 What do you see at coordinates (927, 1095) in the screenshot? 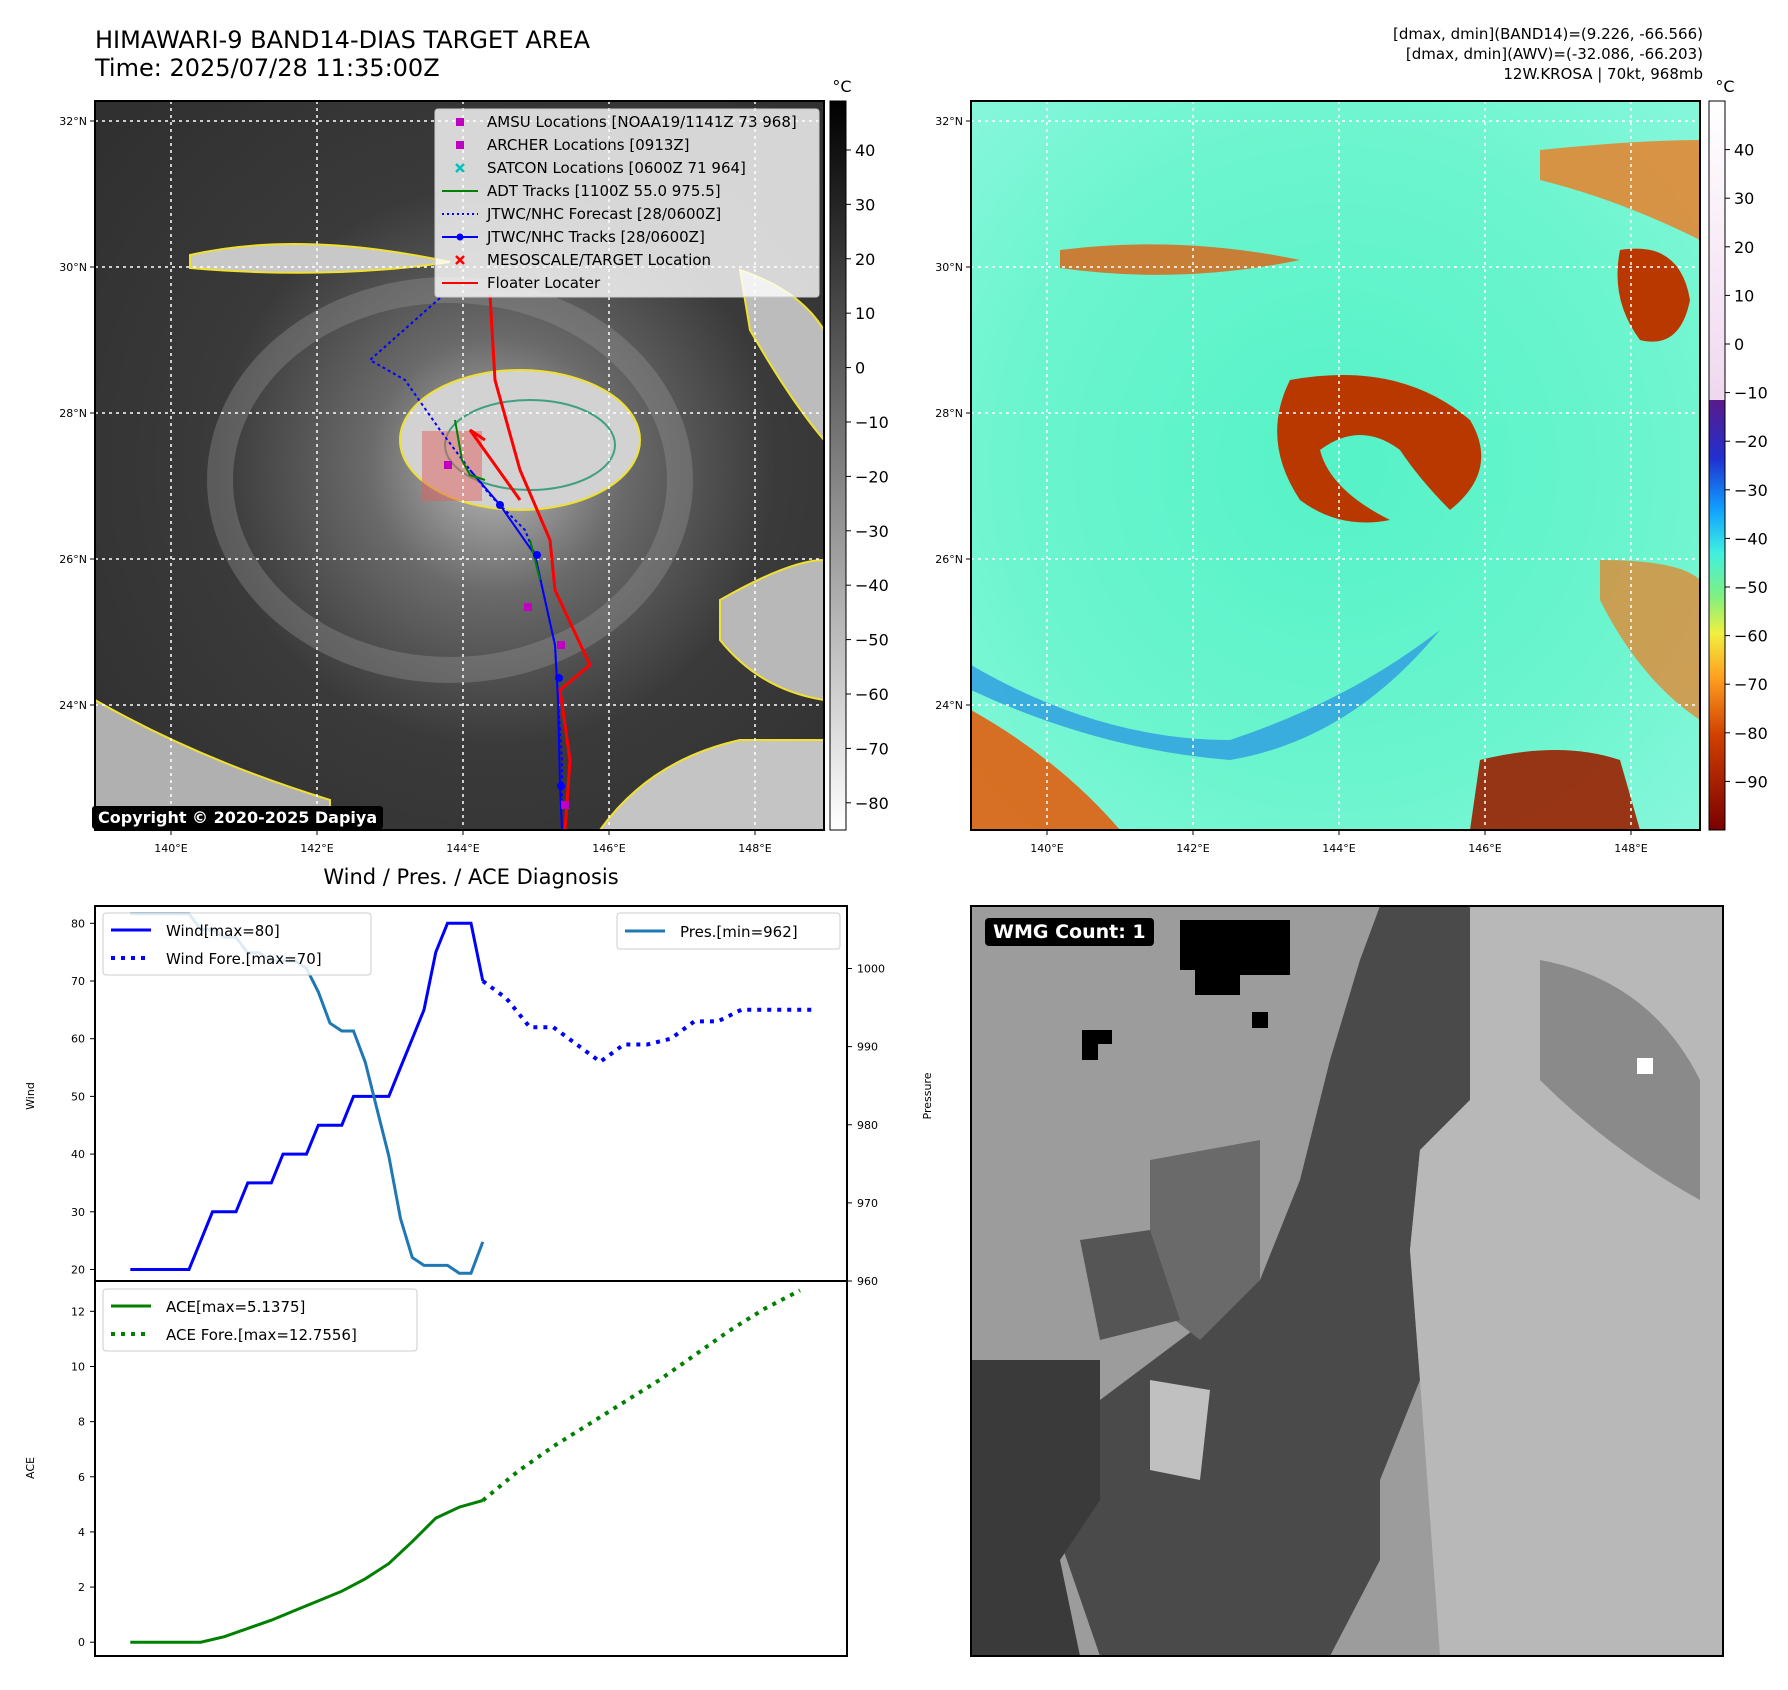
I see `pressure-axis-label: Pressure` at bounding box center [927, 1095].